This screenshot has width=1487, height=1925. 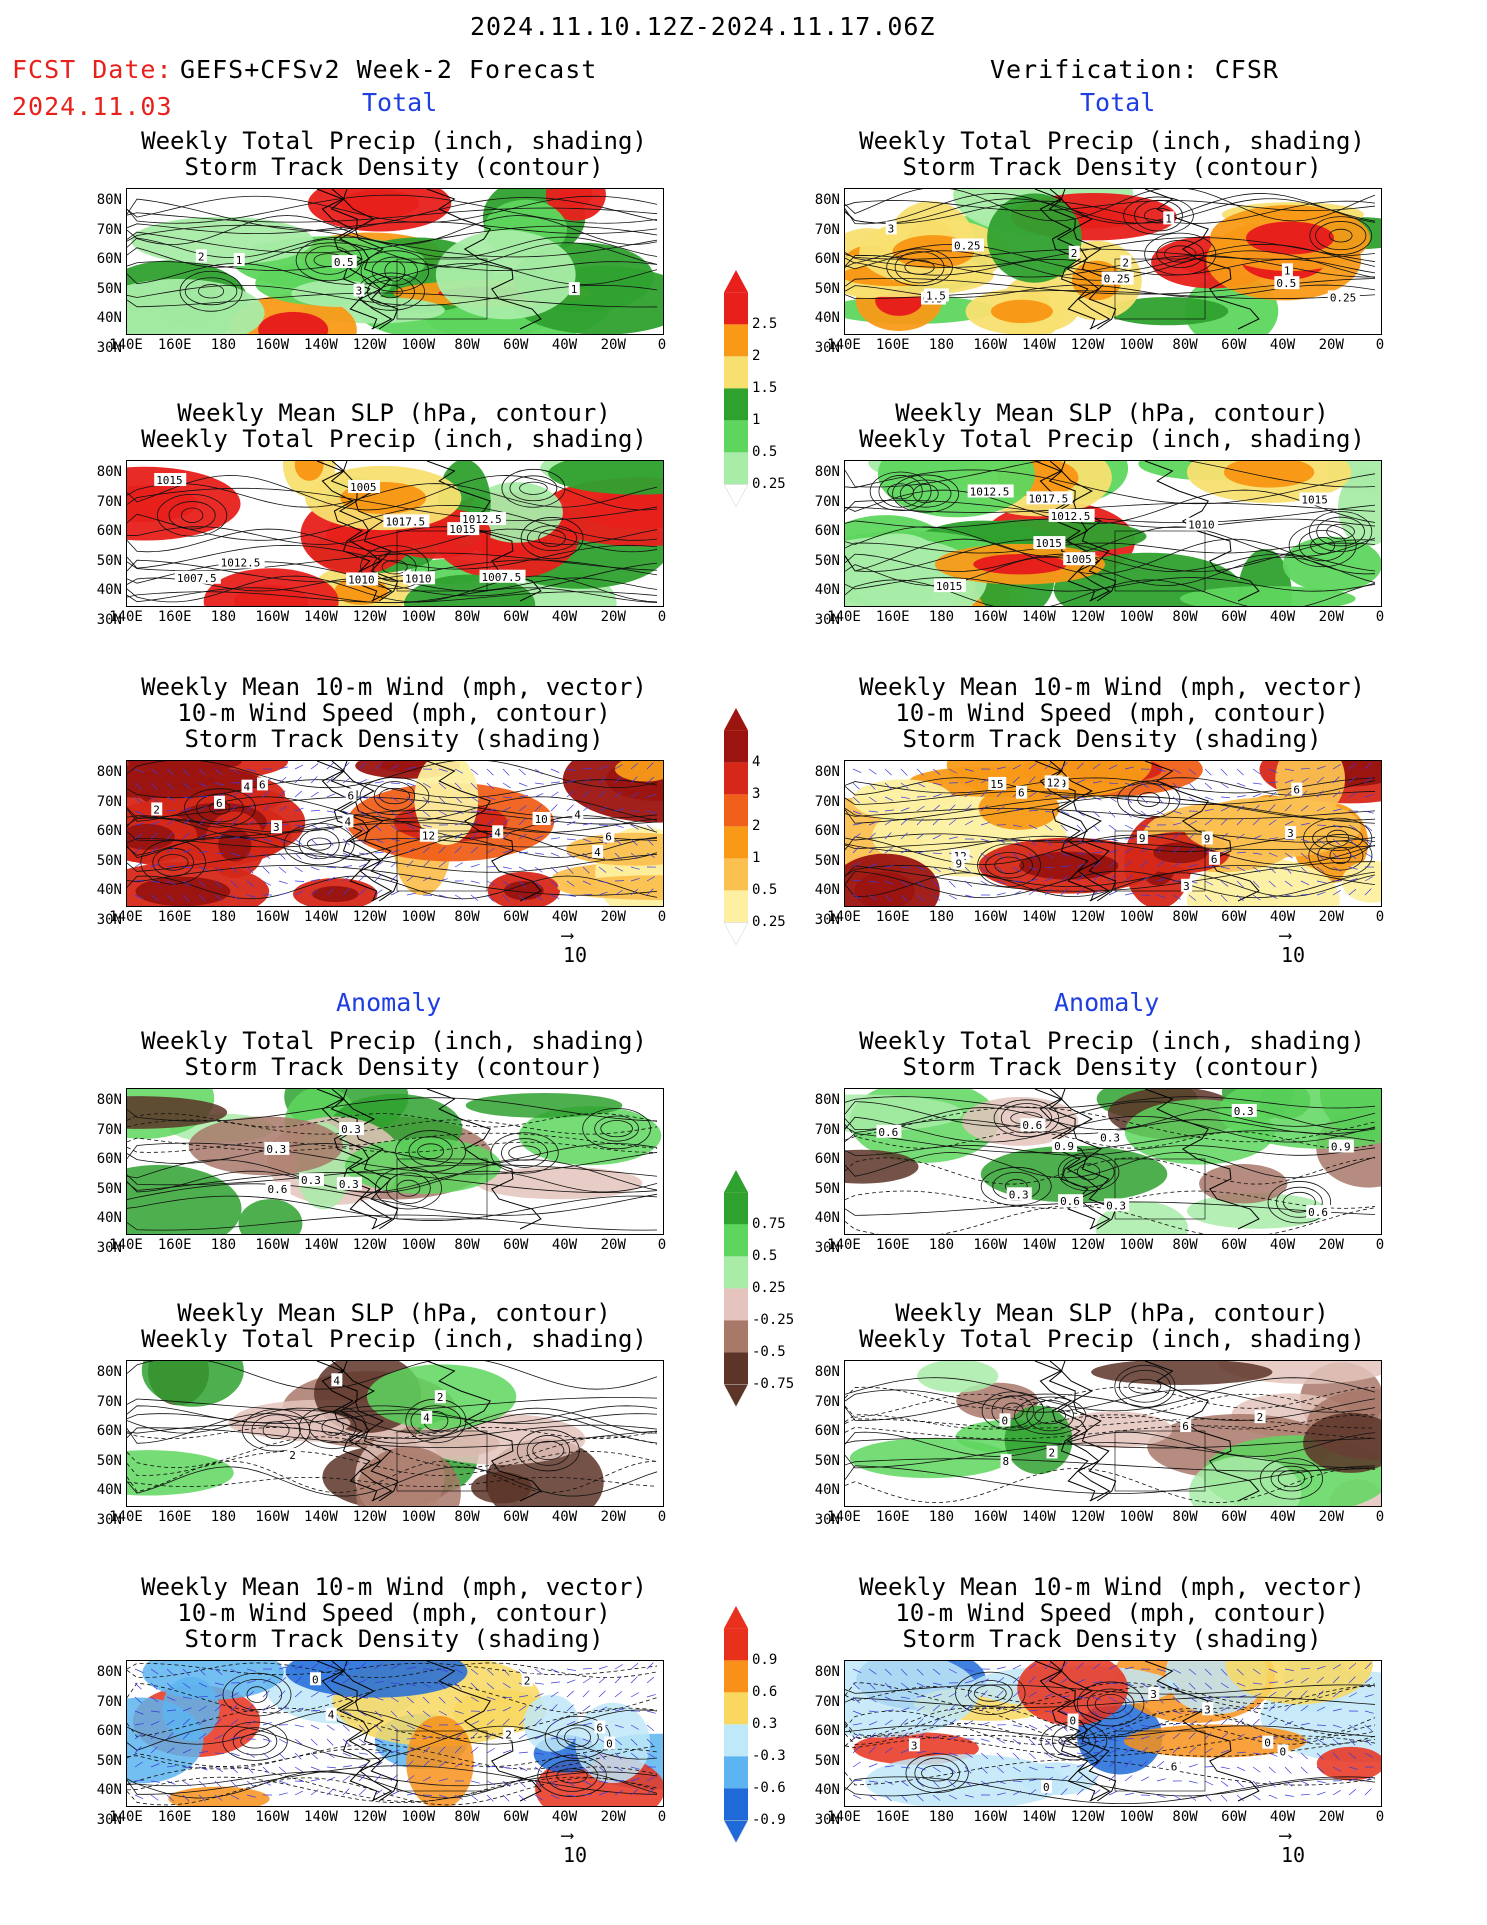 What do you see at coordinates (527, 1680) in the screenshot?
I see `contour-label: 2` at bounding box center [527, 1680].